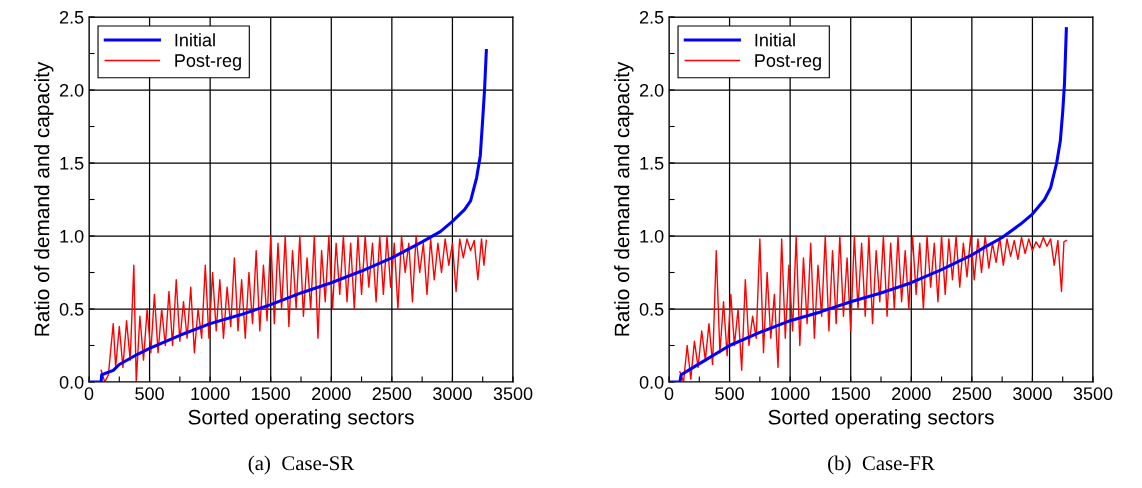  I want to click on text: (a) Case-SR, so click(301, 465).